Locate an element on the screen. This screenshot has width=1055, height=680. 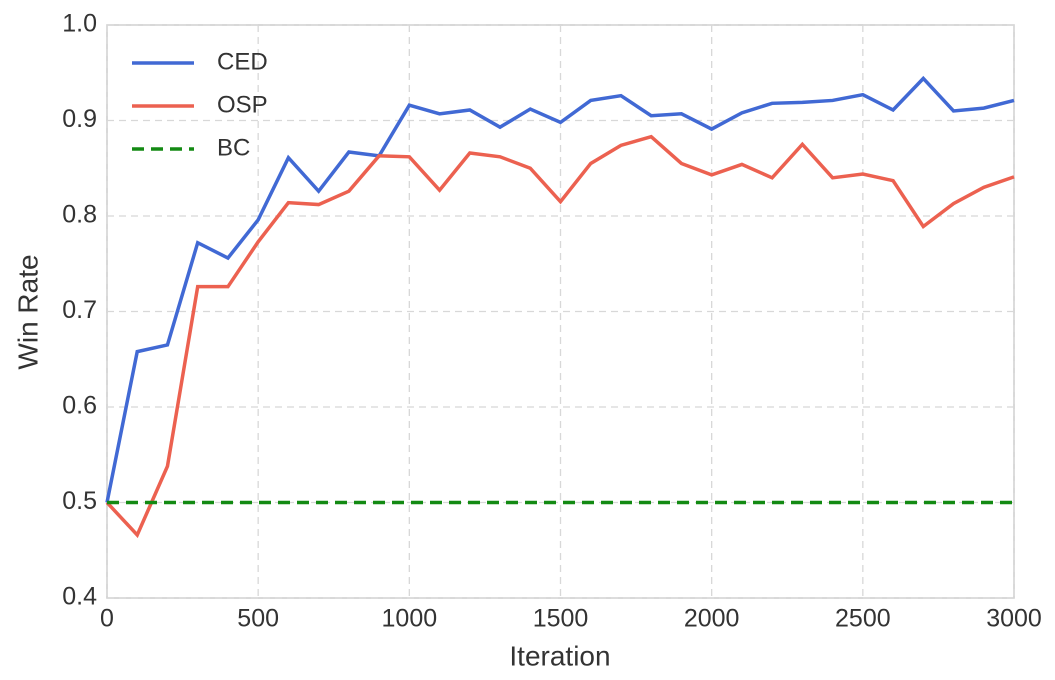
legend-label: BC is located at coordinates (233, 147).